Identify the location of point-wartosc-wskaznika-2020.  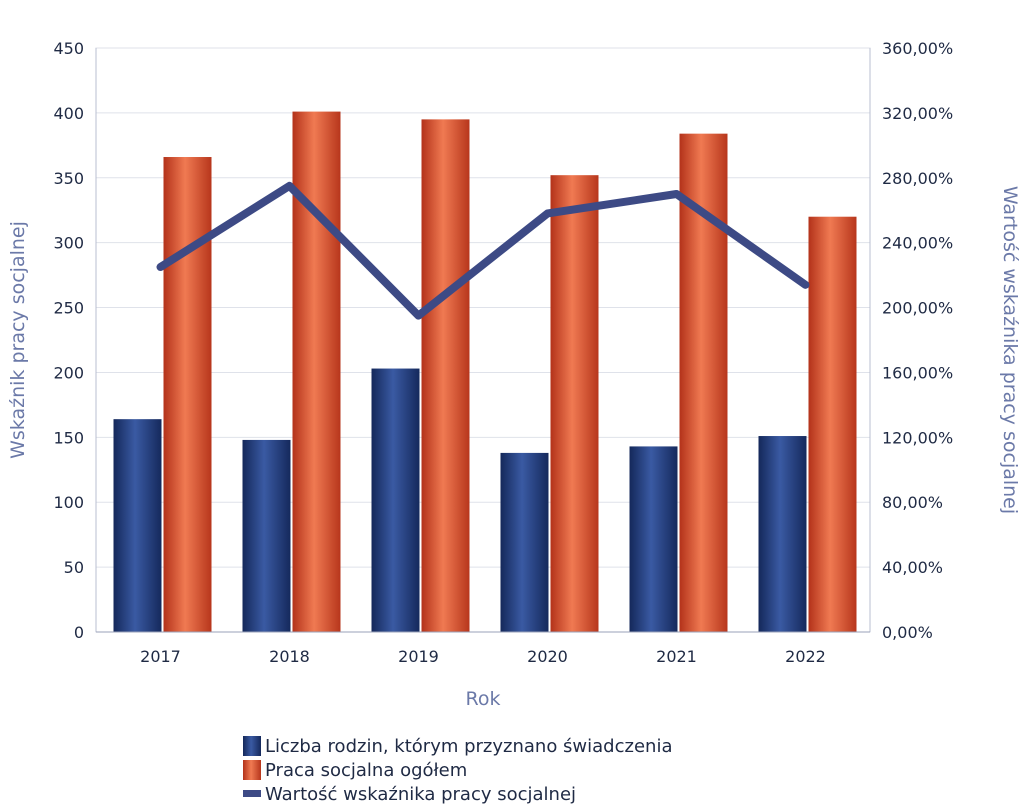
(547, 213).